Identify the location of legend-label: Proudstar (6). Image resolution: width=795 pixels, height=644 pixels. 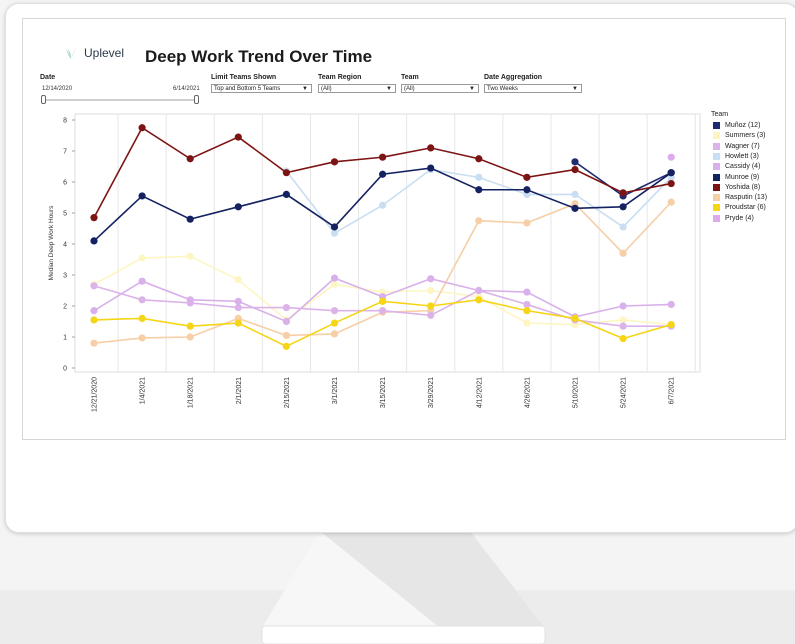
(745, 208).